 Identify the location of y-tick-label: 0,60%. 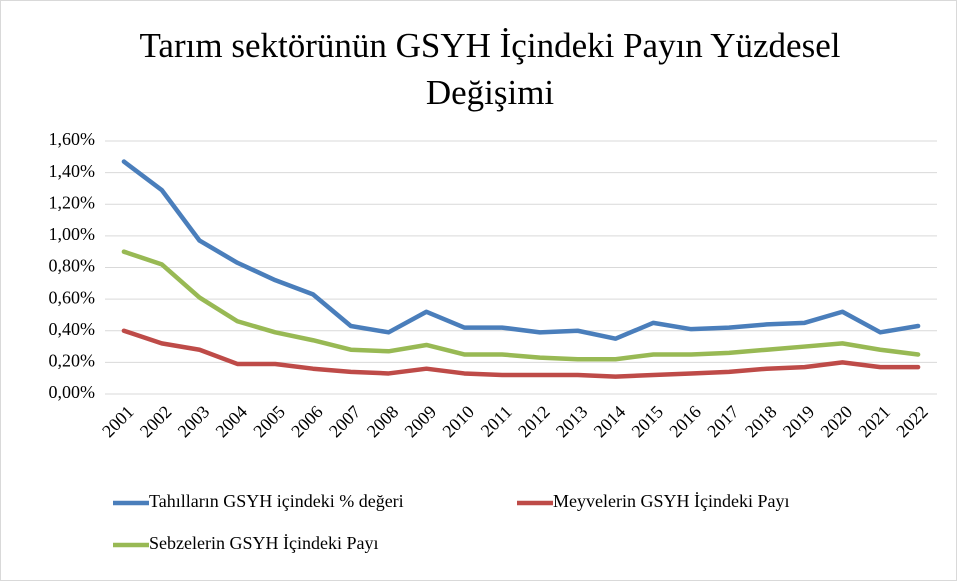
(72, 297).